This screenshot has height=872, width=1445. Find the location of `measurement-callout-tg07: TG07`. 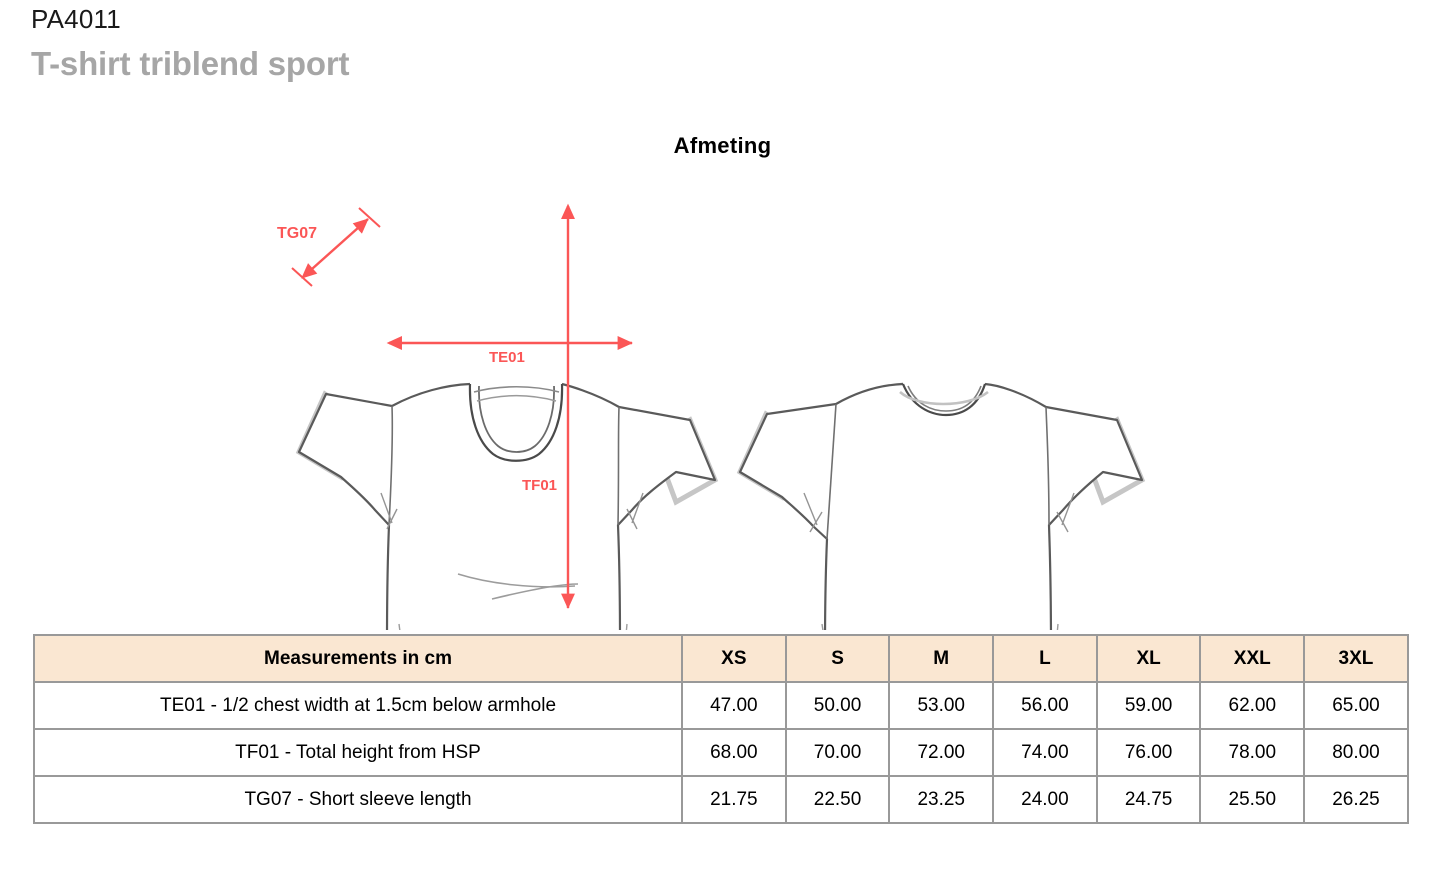

measurement-callout-tg07: TG07 is located at coordinates (329, 247).